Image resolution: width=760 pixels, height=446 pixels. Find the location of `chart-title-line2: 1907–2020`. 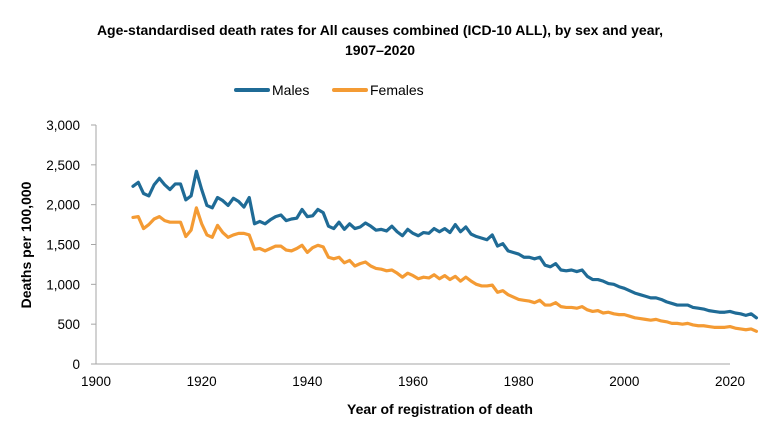

chart-title-line2: 1907–2020 is located at coordinates (380, 50).